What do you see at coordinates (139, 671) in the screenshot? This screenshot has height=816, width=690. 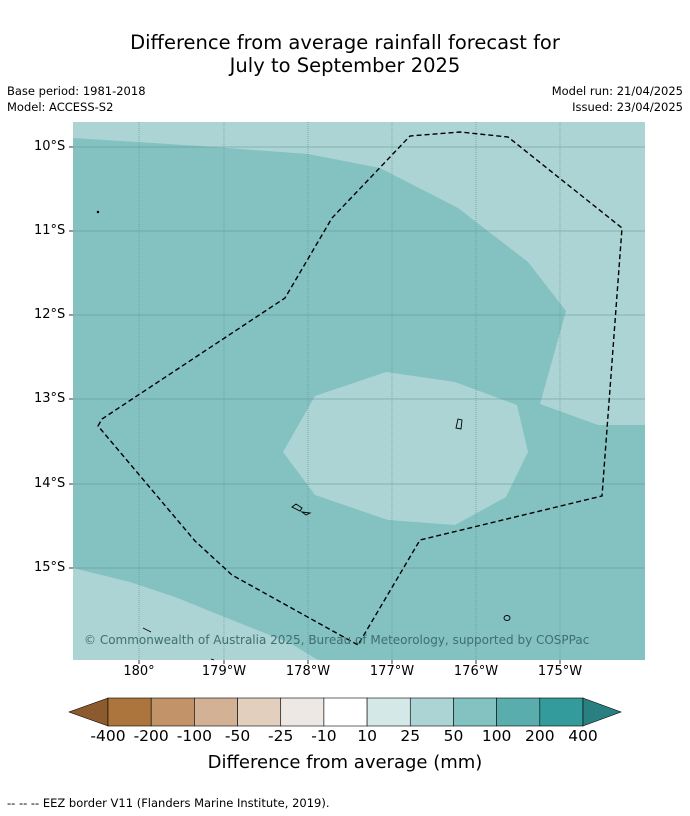 I see `lon-label-180: 180°` at bounding box center [139, 671].